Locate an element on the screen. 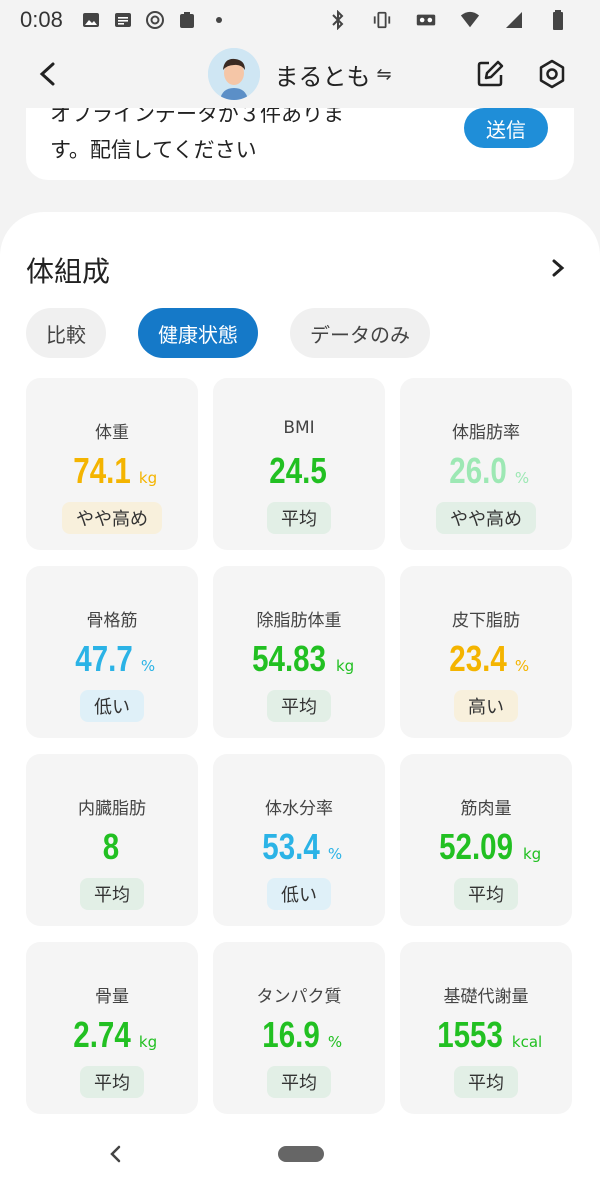 Image resolution: width=600 pixels, height=1200 pixels. nav-back-icon is located at coordinates (115, 1154).